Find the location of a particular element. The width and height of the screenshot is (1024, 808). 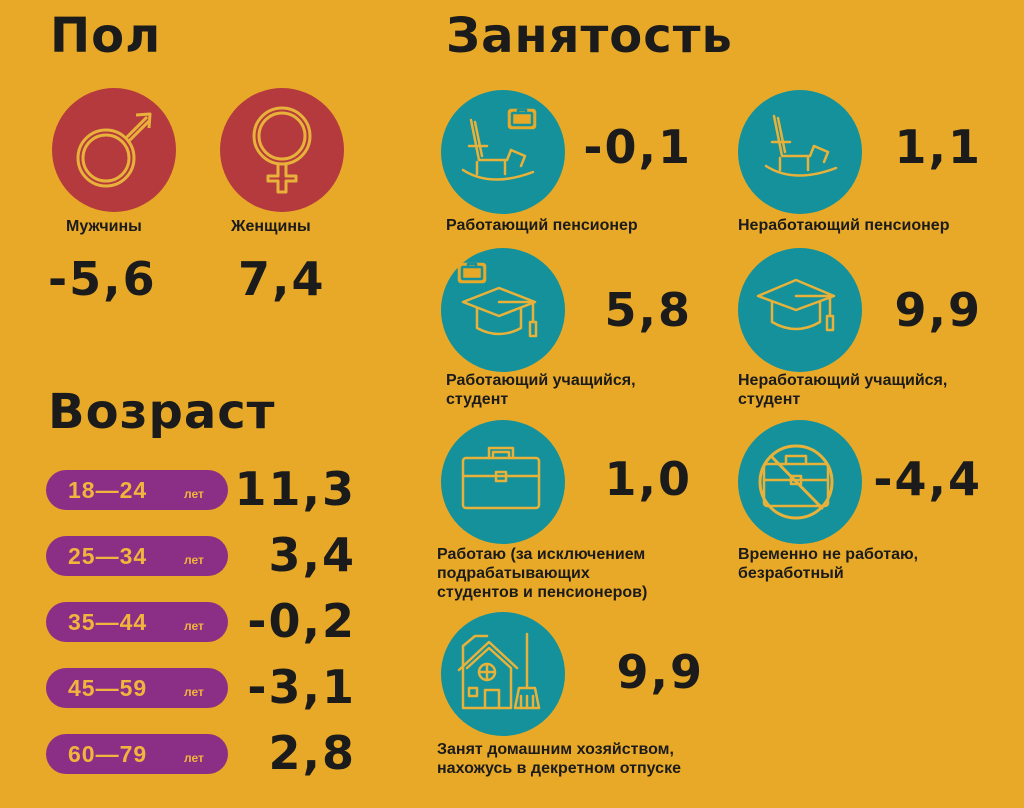

employment-title: Занятость is located at coordinates (589, 36).